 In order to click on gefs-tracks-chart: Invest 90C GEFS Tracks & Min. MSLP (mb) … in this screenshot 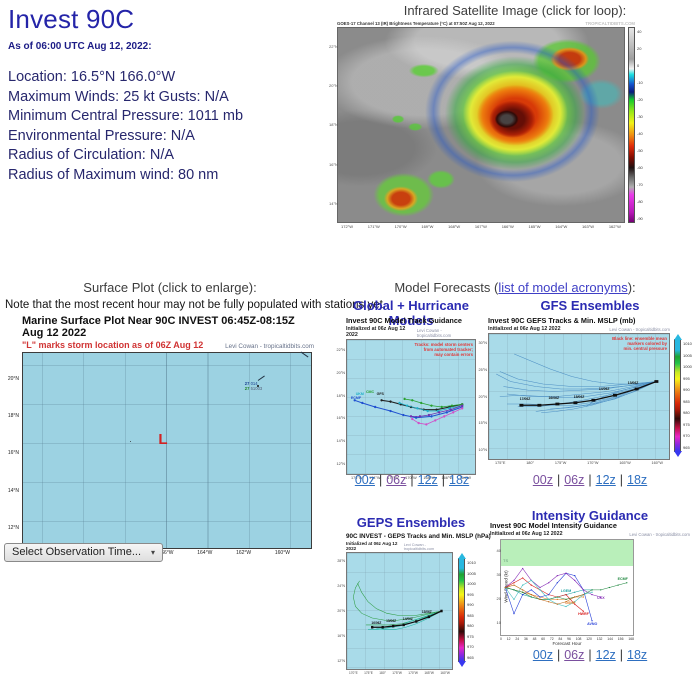, I will do `click(586, 390)`.